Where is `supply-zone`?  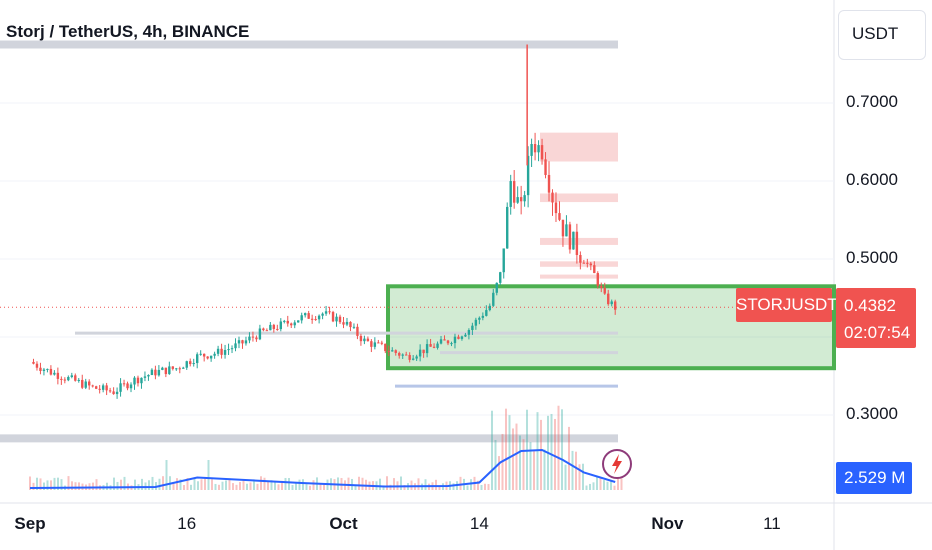
supply-zone is located at coordinates (579, 276).